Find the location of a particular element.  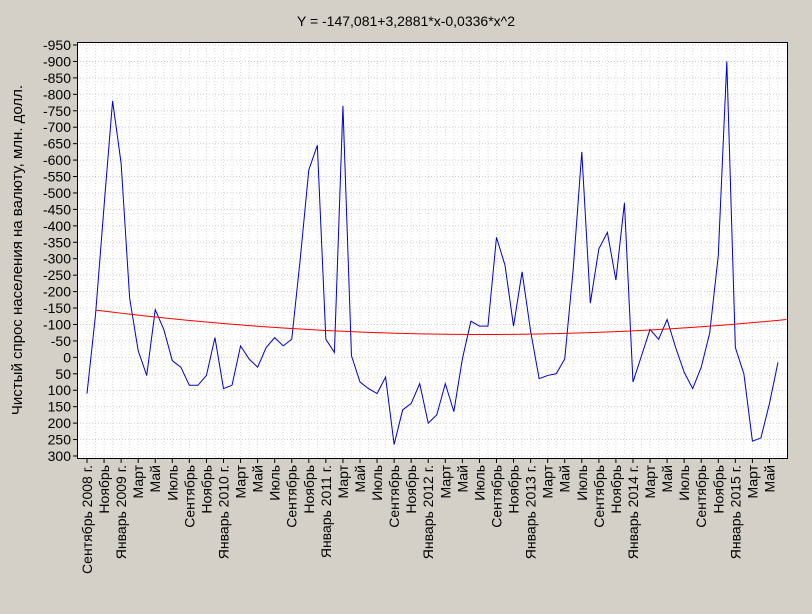

y-tick-label: 250 is located at coordinates (60, 440).